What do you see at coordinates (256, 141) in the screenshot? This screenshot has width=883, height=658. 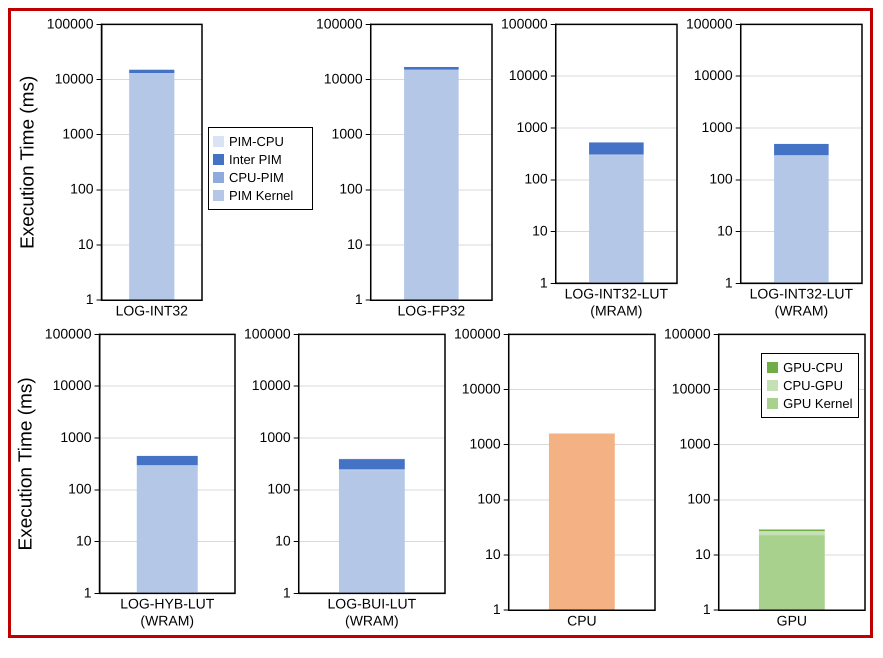 I see `legend-label: PIM-CPU` at bounding box center [256, 141].